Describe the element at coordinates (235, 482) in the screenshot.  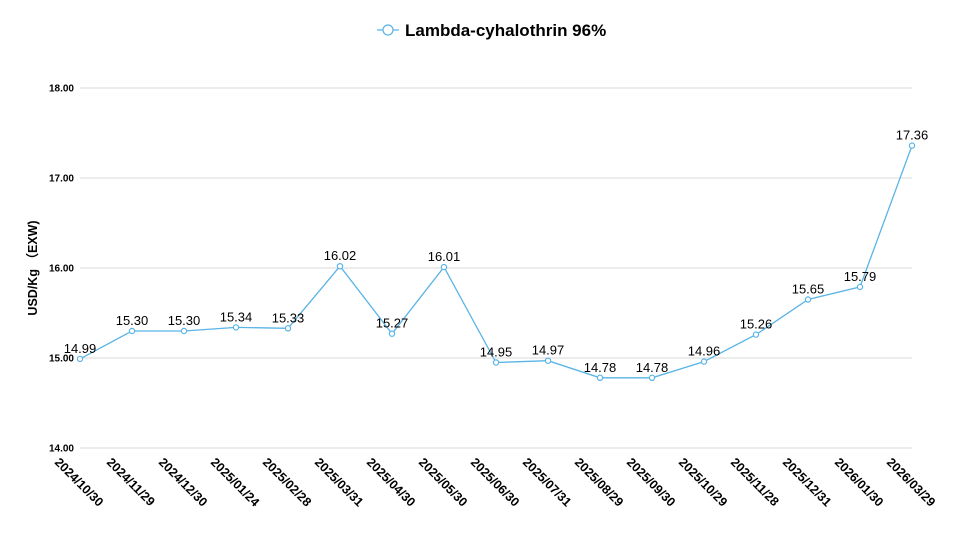
I see `x-tick-label: 2025/01/24` at that location.